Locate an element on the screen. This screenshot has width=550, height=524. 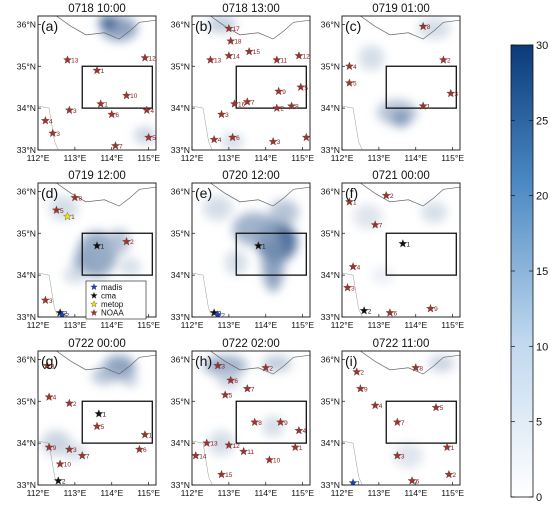
station-number: 14 is located at coordinates (236, 56).